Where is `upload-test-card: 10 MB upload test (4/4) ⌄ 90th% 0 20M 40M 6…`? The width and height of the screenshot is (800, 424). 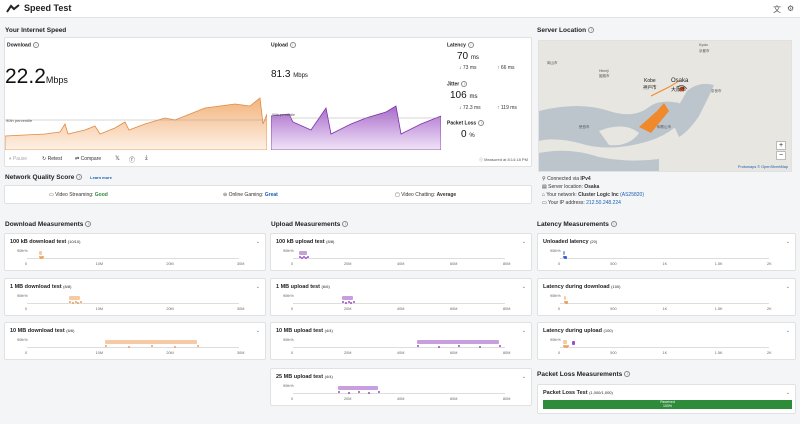 upload-test-card: 10 MB upload test (4/4) ⌄ 90th% 0 20M 40M 6… is located at coordinates (401, 341).